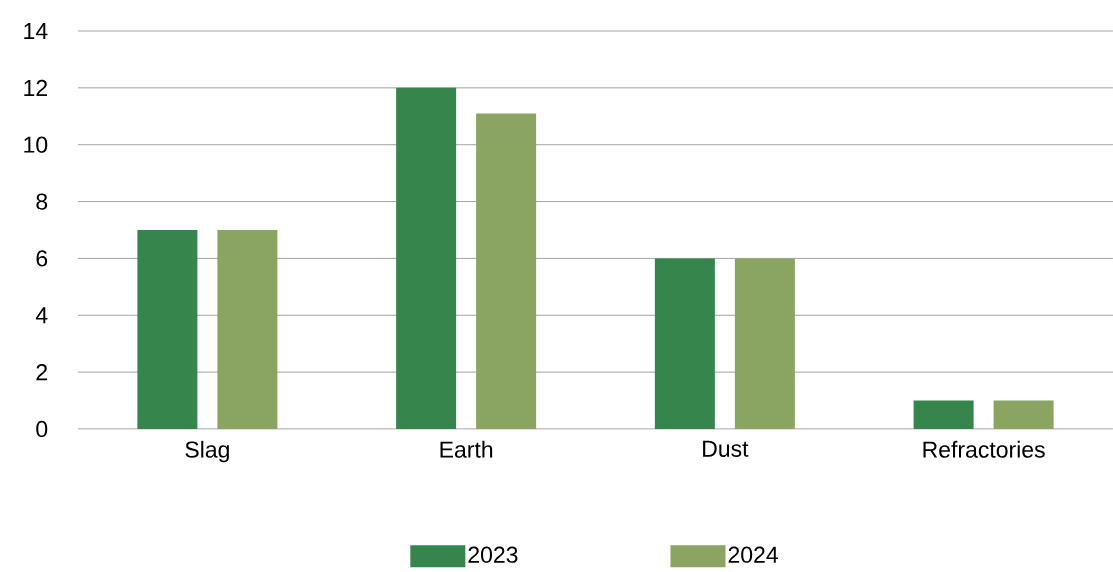 The width and height of the screenshot is (1113, 572). What do you see at coordinates (42, 201) in the screenshot?
I see `y-tick-label: 8` at bounding box center [42, 201].